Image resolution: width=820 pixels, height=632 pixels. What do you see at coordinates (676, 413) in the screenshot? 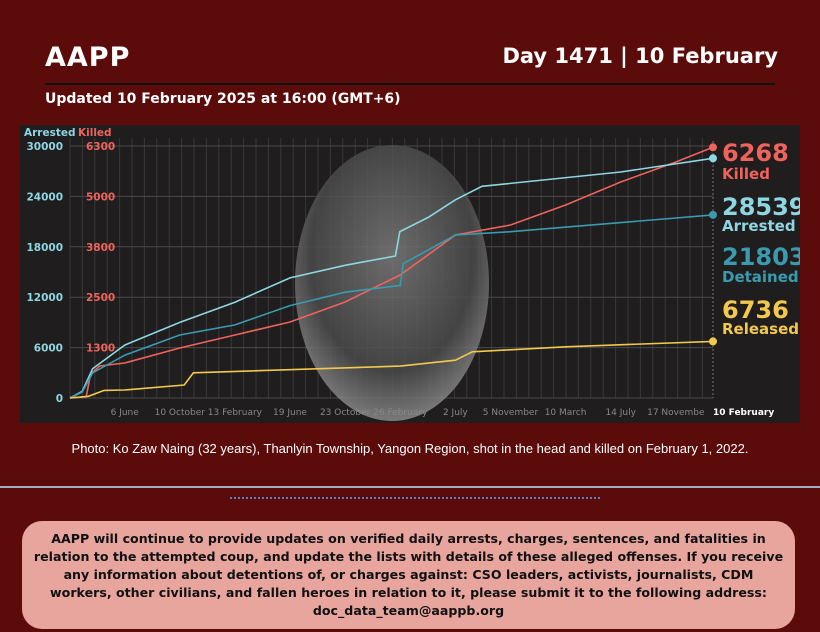
I see `x-tick-label: 17 Novembe` at bounding box center [676, 413].